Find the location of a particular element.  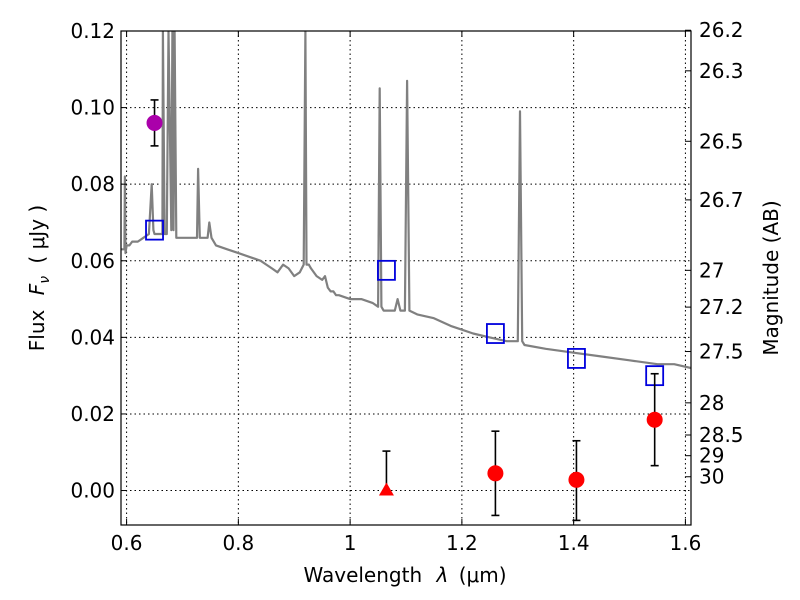

x-tick-label: 1.6 is located at coordinates (686, 543).